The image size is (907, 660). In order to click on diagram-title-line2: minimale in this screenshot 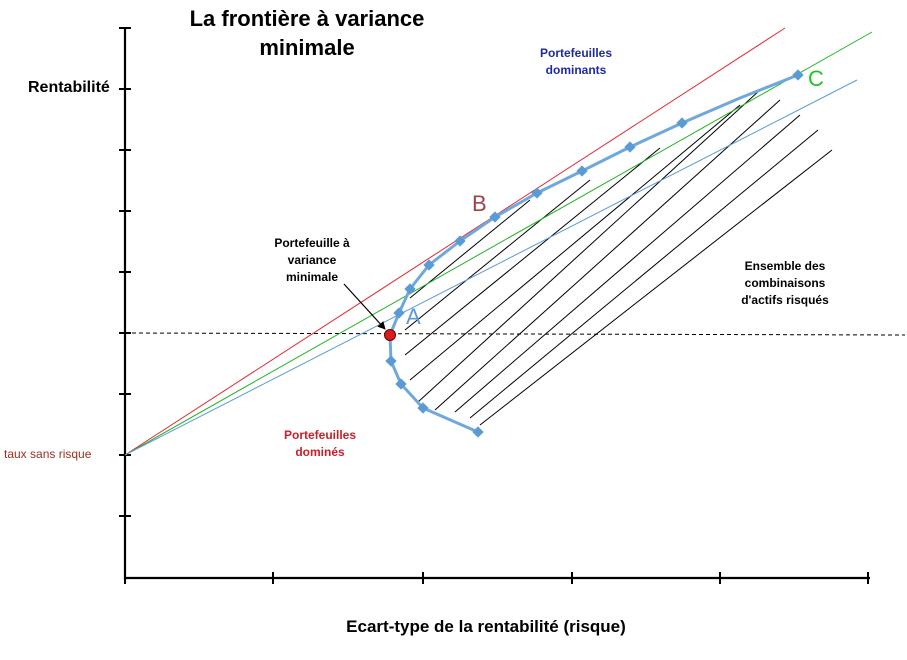, I will do `click(306, 47)`.